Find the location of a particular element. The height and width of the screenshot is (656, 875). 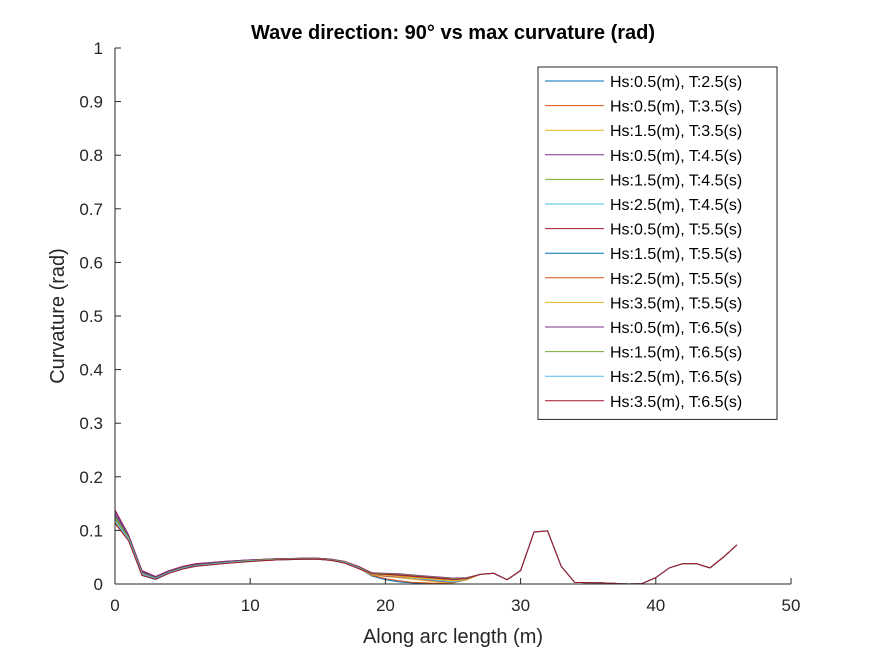

x-axis-label: Along arc length (m) is located at coordinates (453, 637).